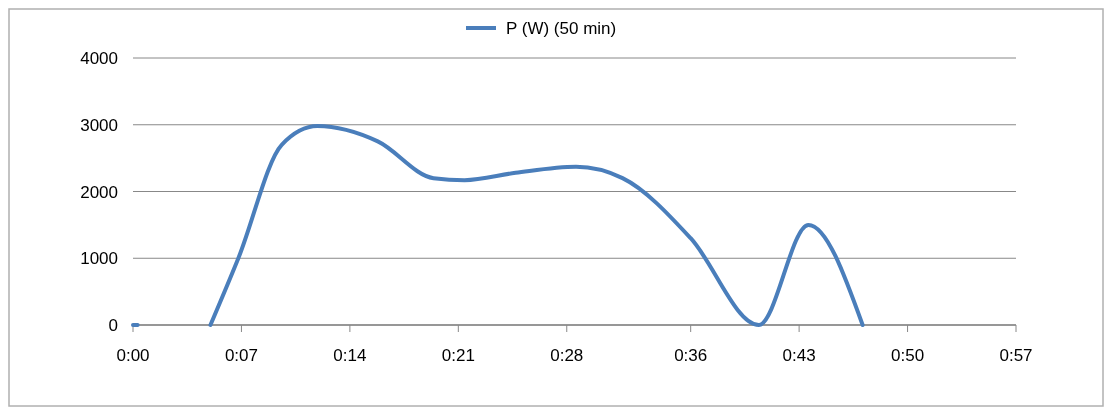 This screenshot has height=415, width=1112. Describe the element at coordinates (458, 355) in the screenshot. I see `x-tick-label: 0:21` at that location.